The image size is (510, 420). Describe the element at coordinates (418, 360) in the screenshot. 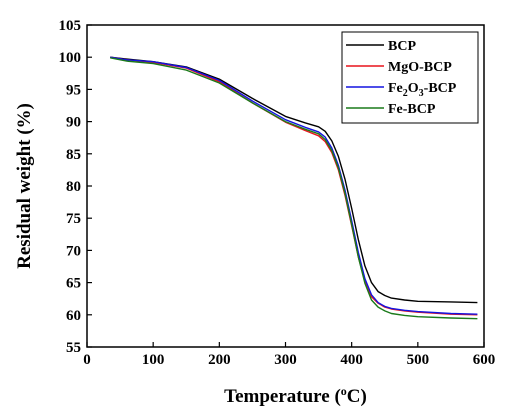

I see `x-tick-label: 500` at that location.